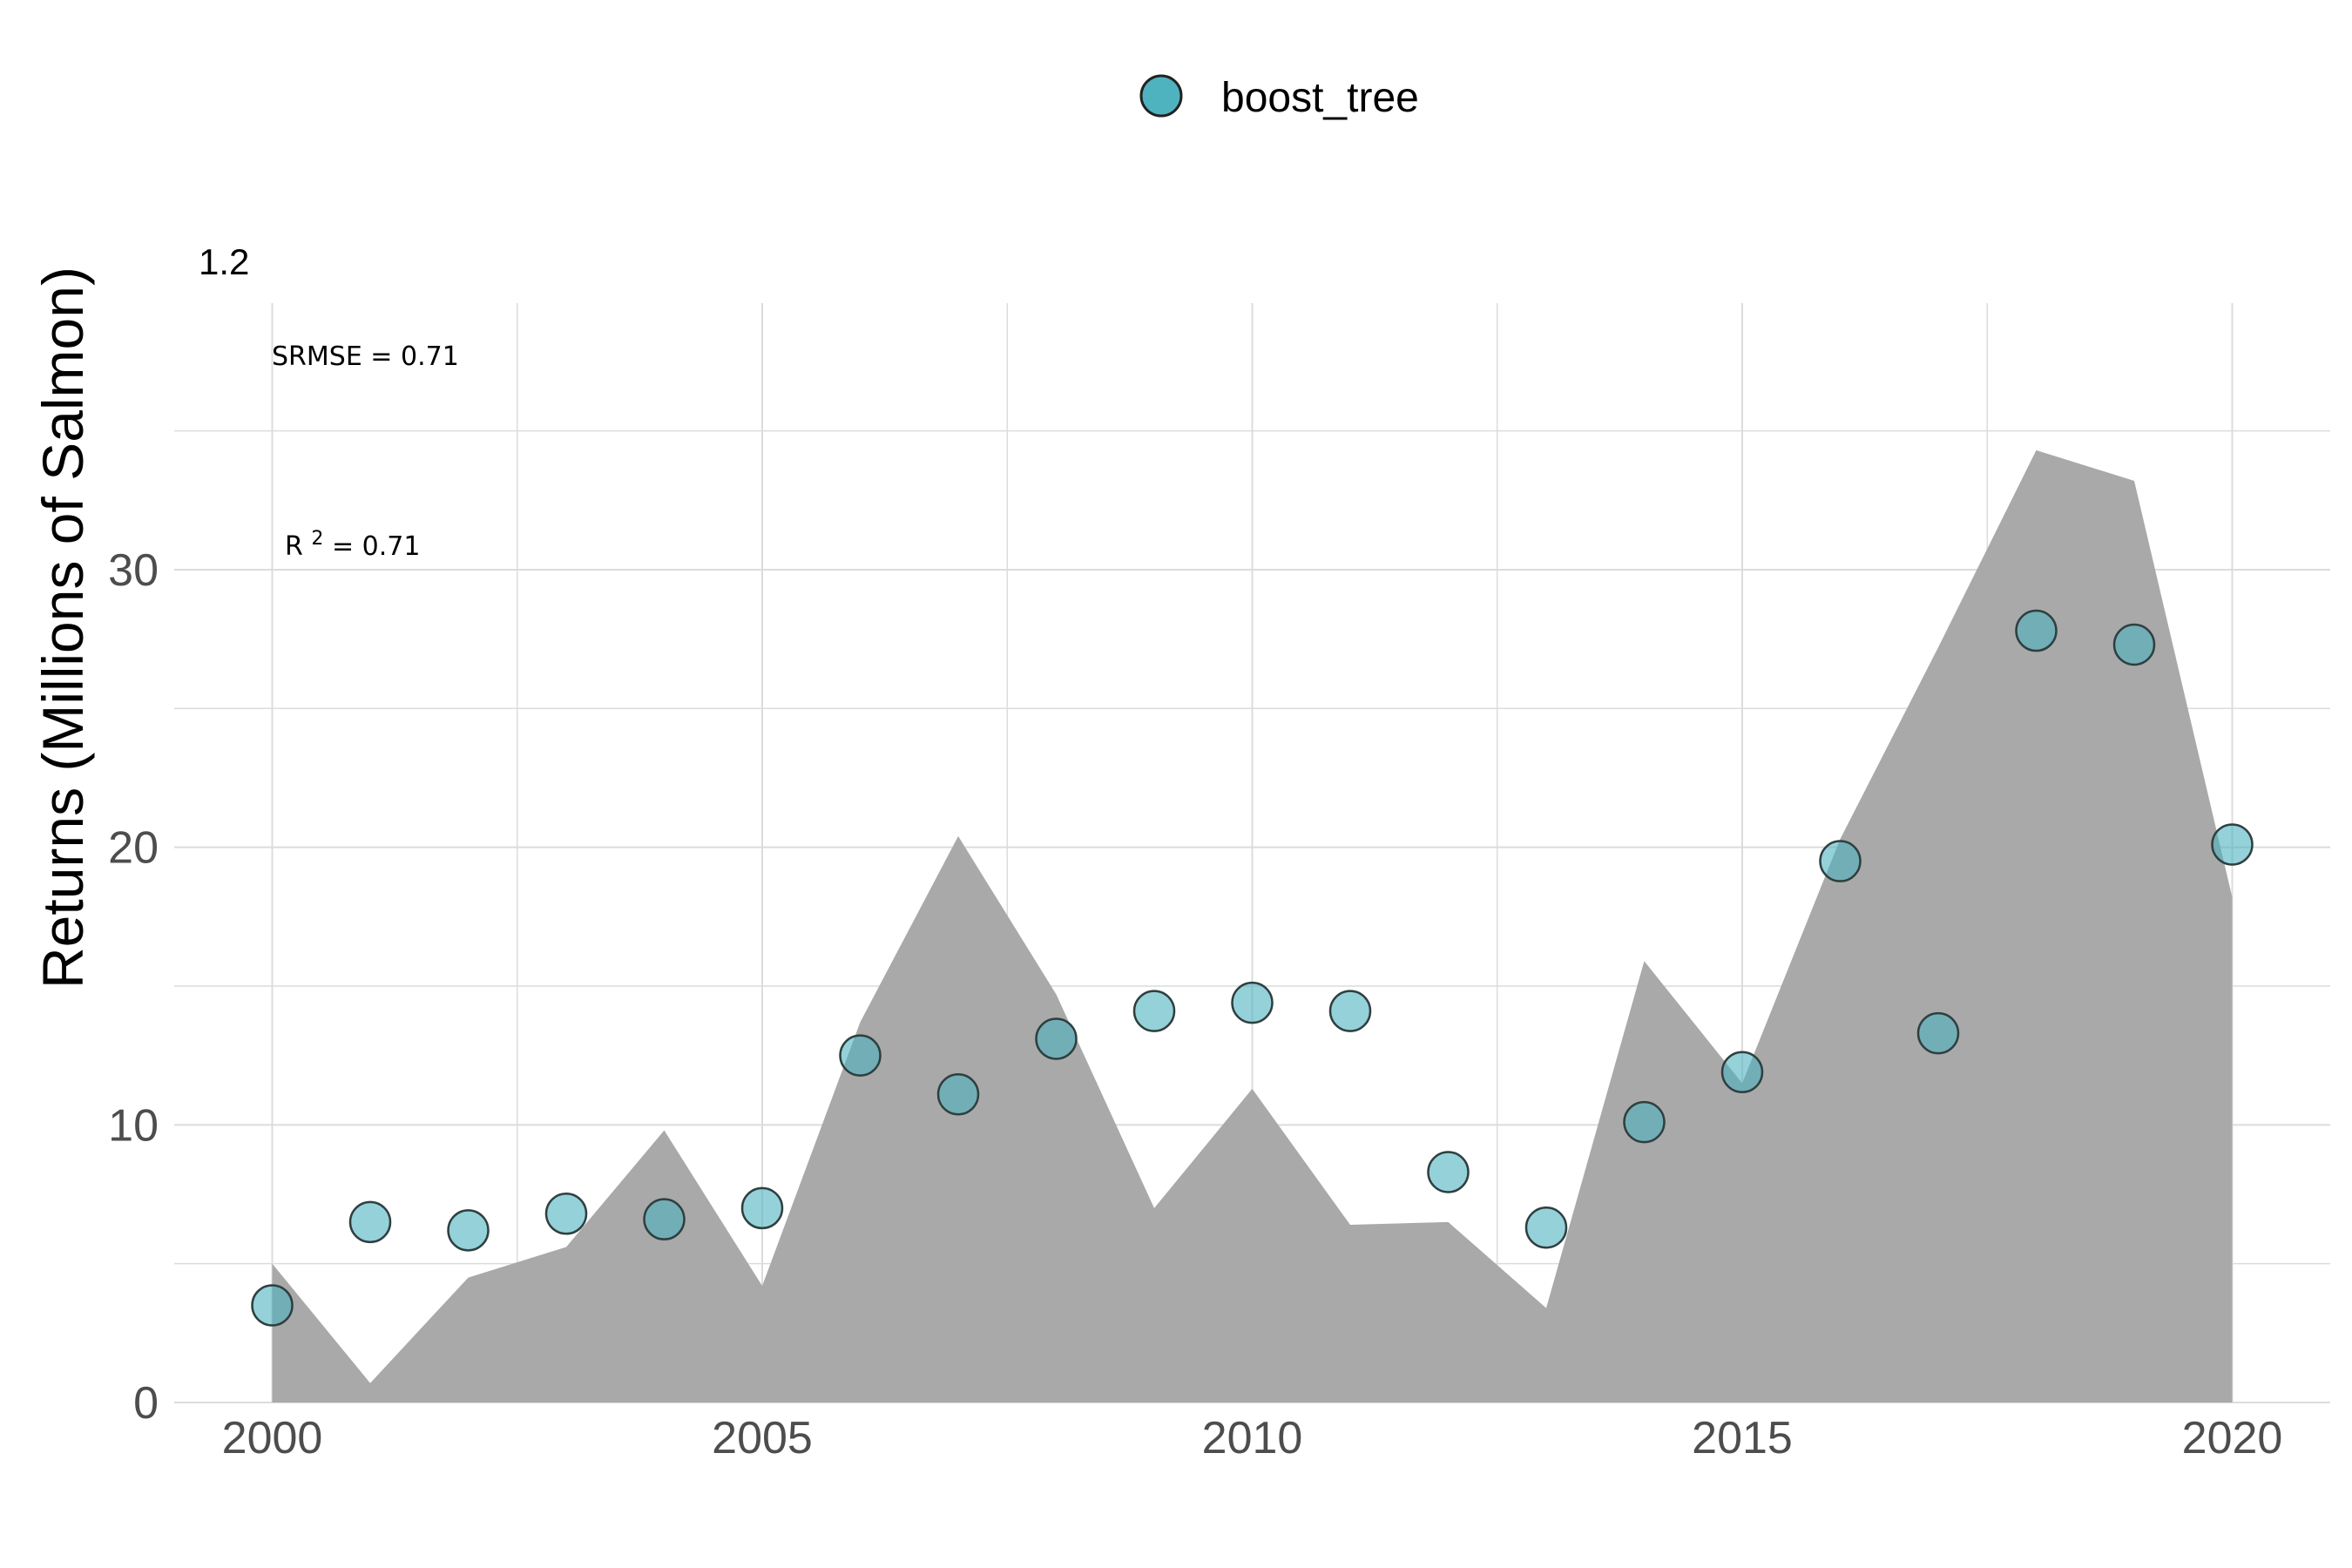 The height and width of the screenshot is (1568, 2352). Describe the element at coordinates (62, 628) in the screenshot. I see `y-axis-title: Returns (Millions of Salmon)` at that location.